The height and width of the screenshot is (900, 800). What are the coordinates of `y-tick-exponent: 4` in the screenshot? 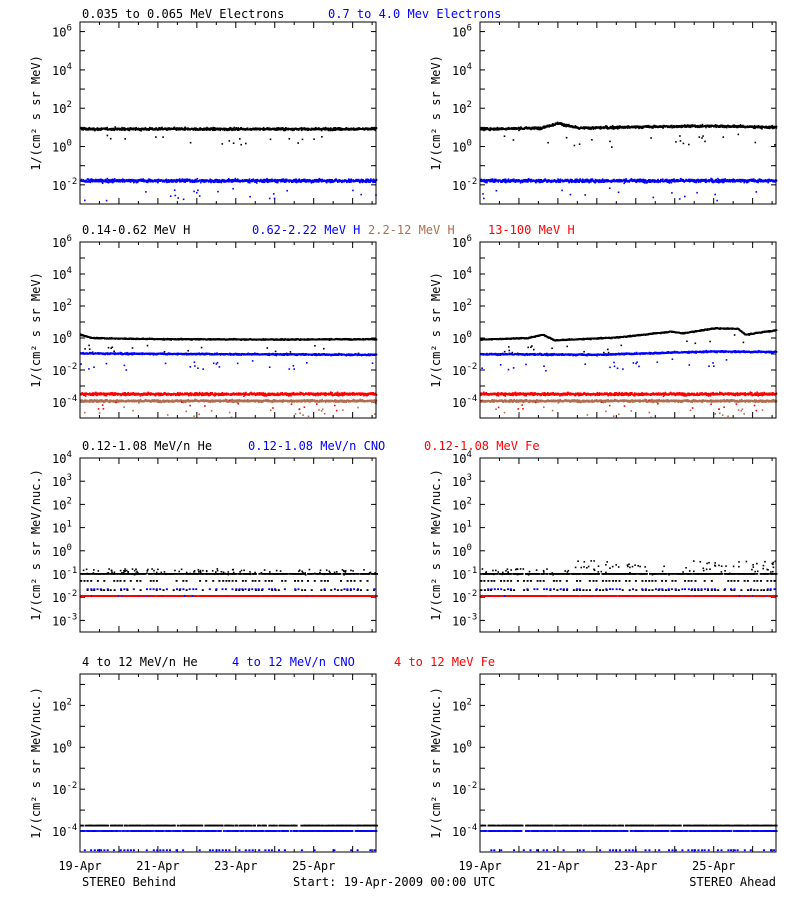 It's located at (68, 271).